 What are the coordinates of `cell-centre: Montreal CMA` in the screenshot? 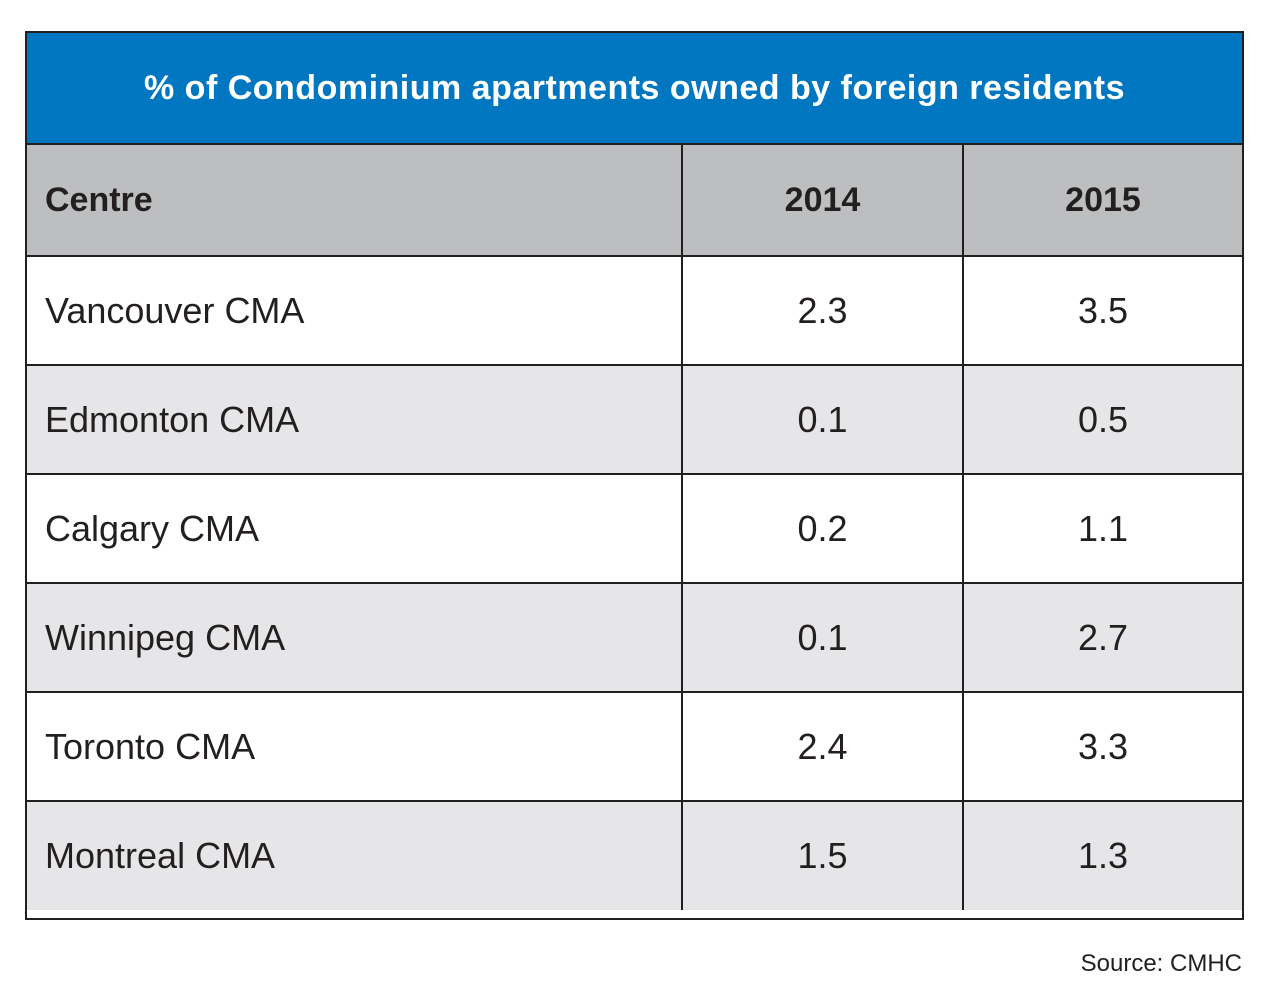 It's located at (355, 855).